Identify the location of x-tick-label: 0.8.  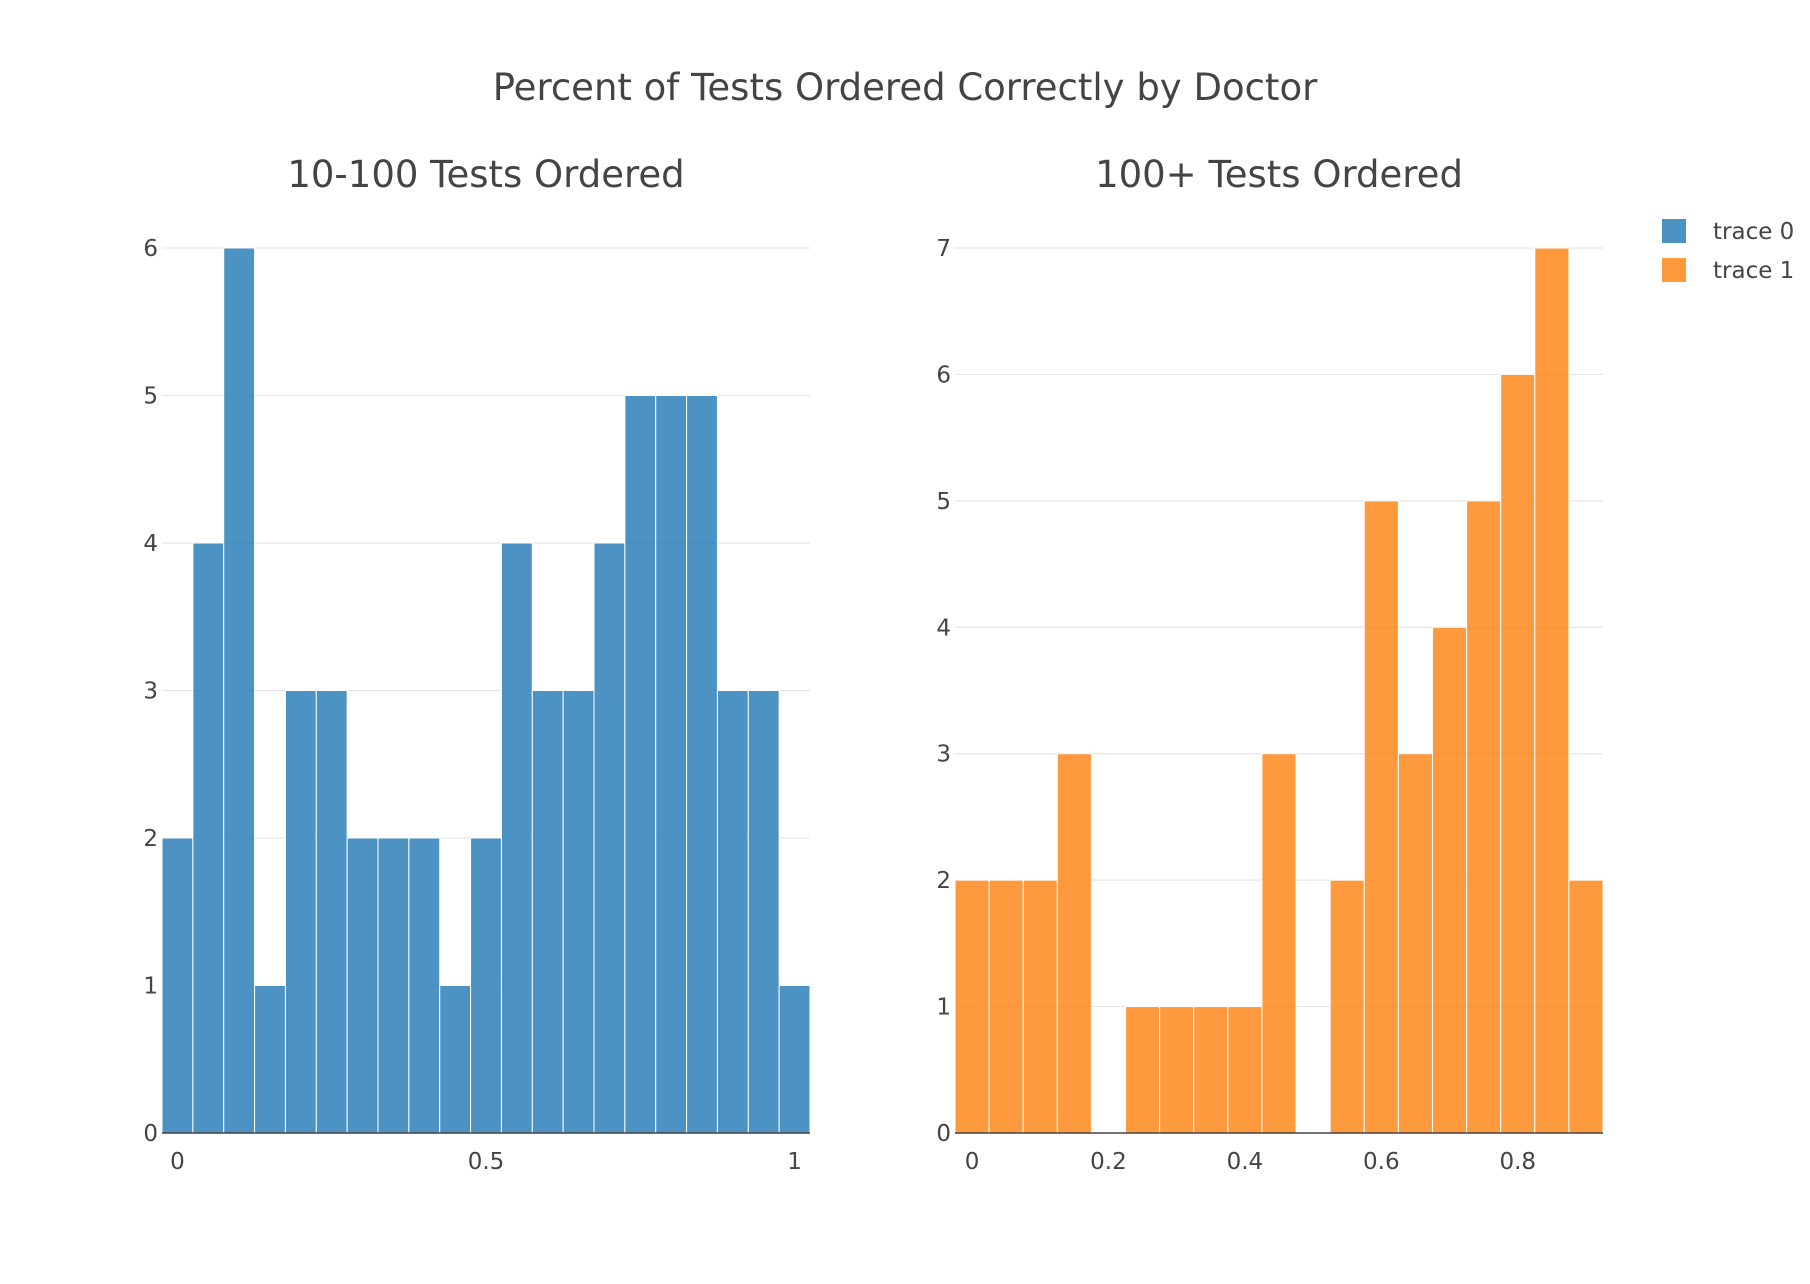
(1517, 1162).